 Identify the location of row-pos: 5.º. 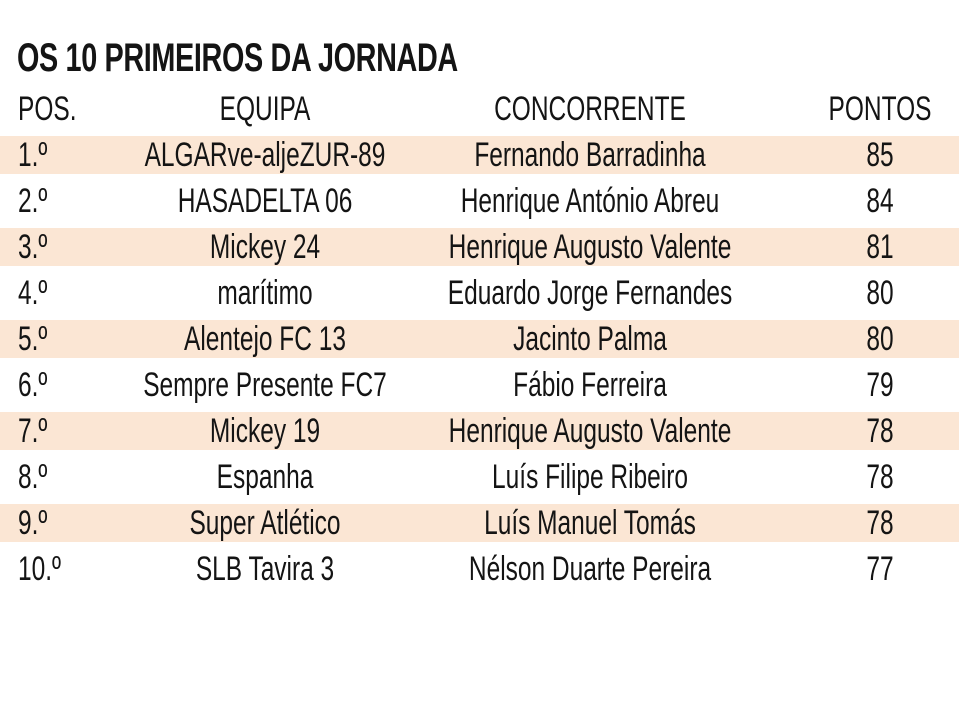
(33, 339).